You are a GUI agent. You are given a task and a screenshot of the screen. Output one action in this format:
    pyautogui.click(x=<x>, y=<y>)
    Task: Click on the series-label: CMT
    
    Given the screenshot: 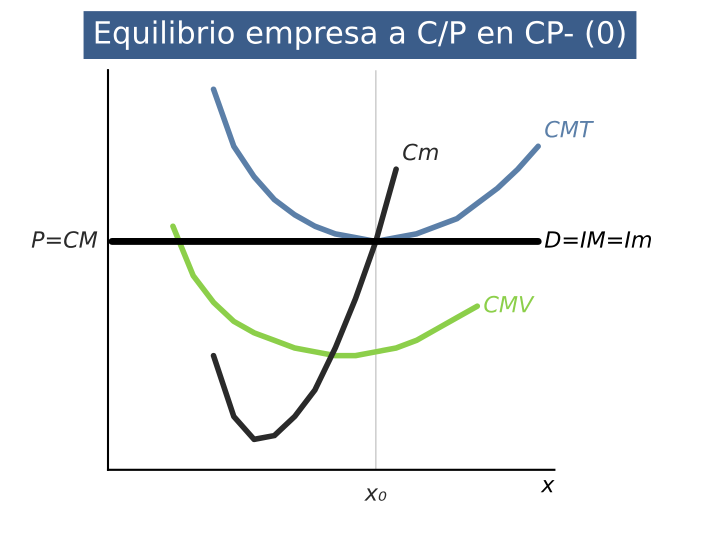 What is the action you would take?
    pyautogui.click(x=569, y=129)
    